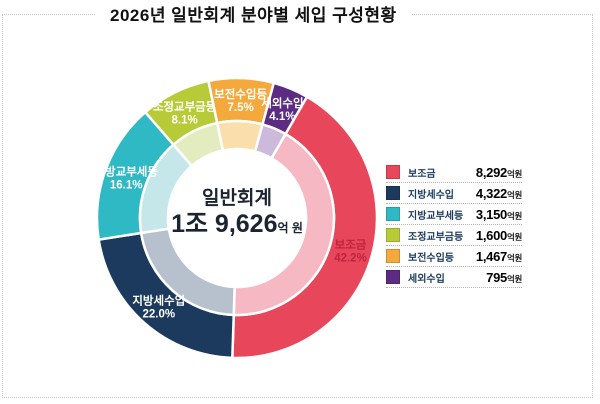 The image size is (600, 404). What do you see at coordinates (454, 277) in the screenshot?
I see `legend-row: 세외수입 795억원` at bounding box center [454, 277].